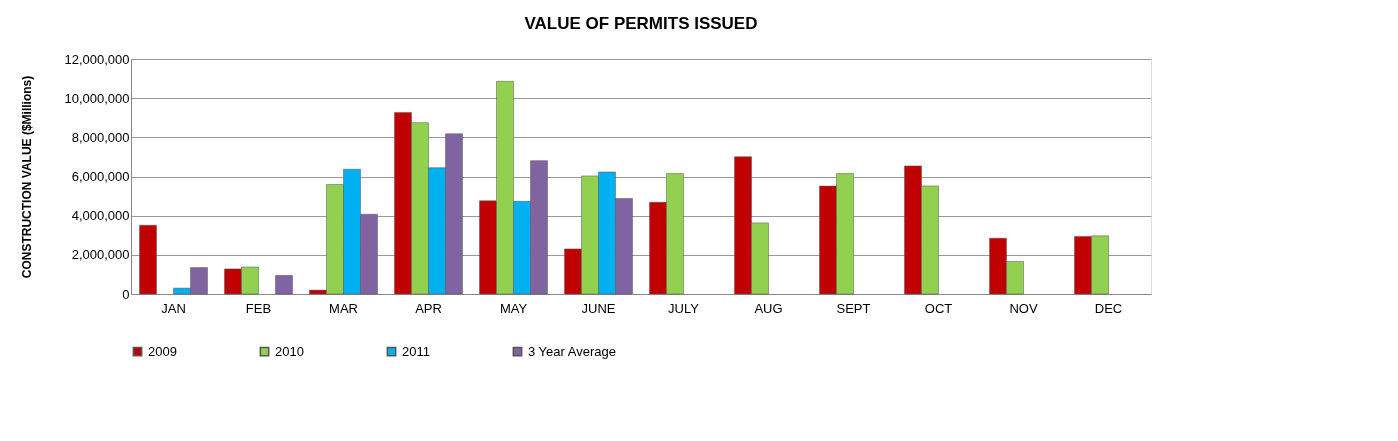  Describe the element at coordinates (513, 308) in the screenshot. I see `x-tick-label: MAY` at that location.